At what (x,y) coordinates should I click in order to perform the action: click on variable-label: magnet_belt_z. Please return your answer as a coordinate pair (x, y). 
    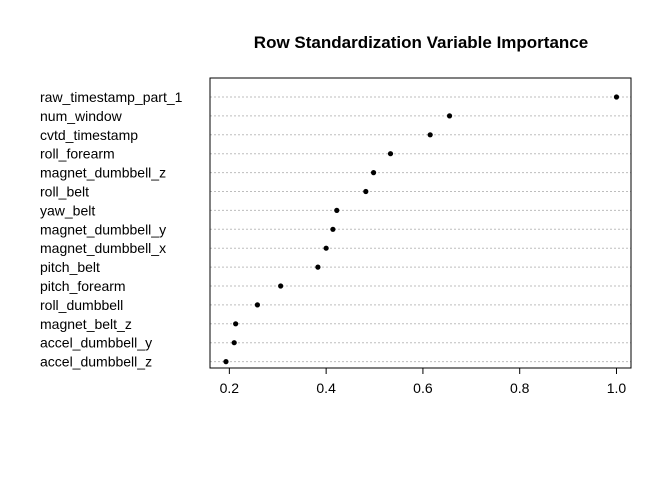
    Looking at the image, I should click on (86, 324).